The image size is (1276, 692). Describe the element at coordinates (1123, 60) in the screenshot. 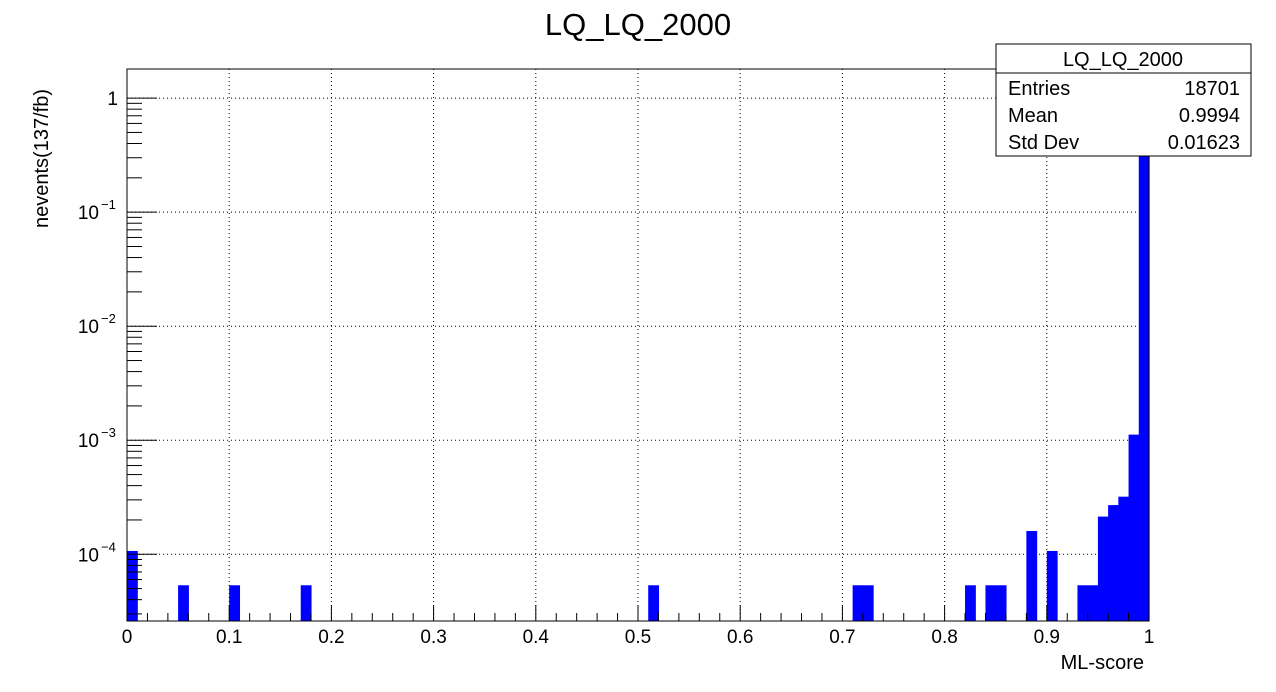

I see `stats-box-title: LQ_LQ_2000` at that location.